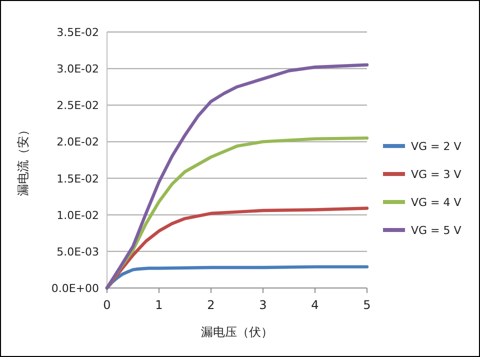 The image size is (480, 357). I want to click on x-tick-label: 3, so click(263, 305).